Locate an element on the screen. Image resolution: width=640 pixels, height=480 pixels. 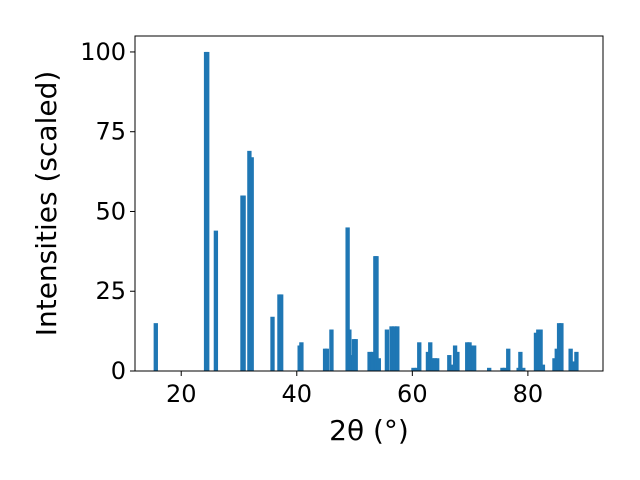
x-tick-label: 80 is located at coordinates (528, 394).